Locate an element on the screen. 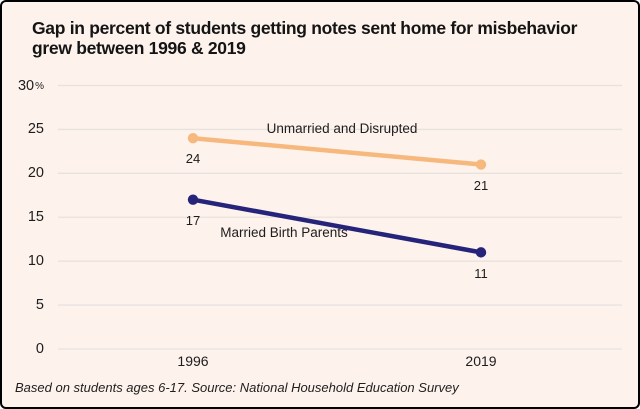 The width and height of the screenshot is (640, 409). y-axis-tick-label: 15 is located at coordinates (35, 217).